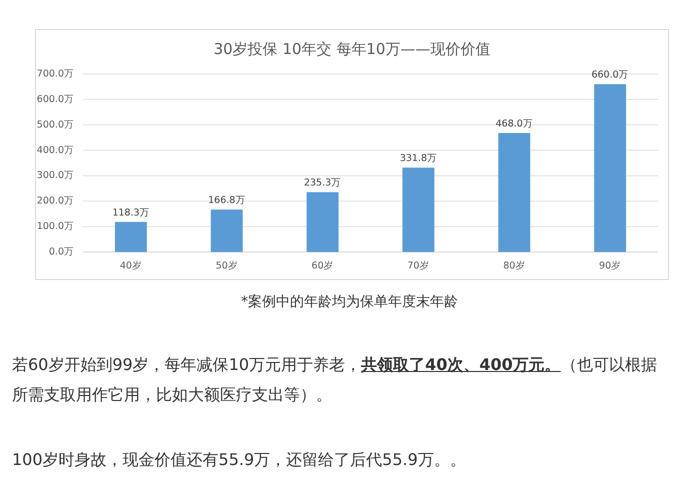 This screenshot has height=487, width=699. I want to click on y-tick-label: 700.0万, so click(55, 74).